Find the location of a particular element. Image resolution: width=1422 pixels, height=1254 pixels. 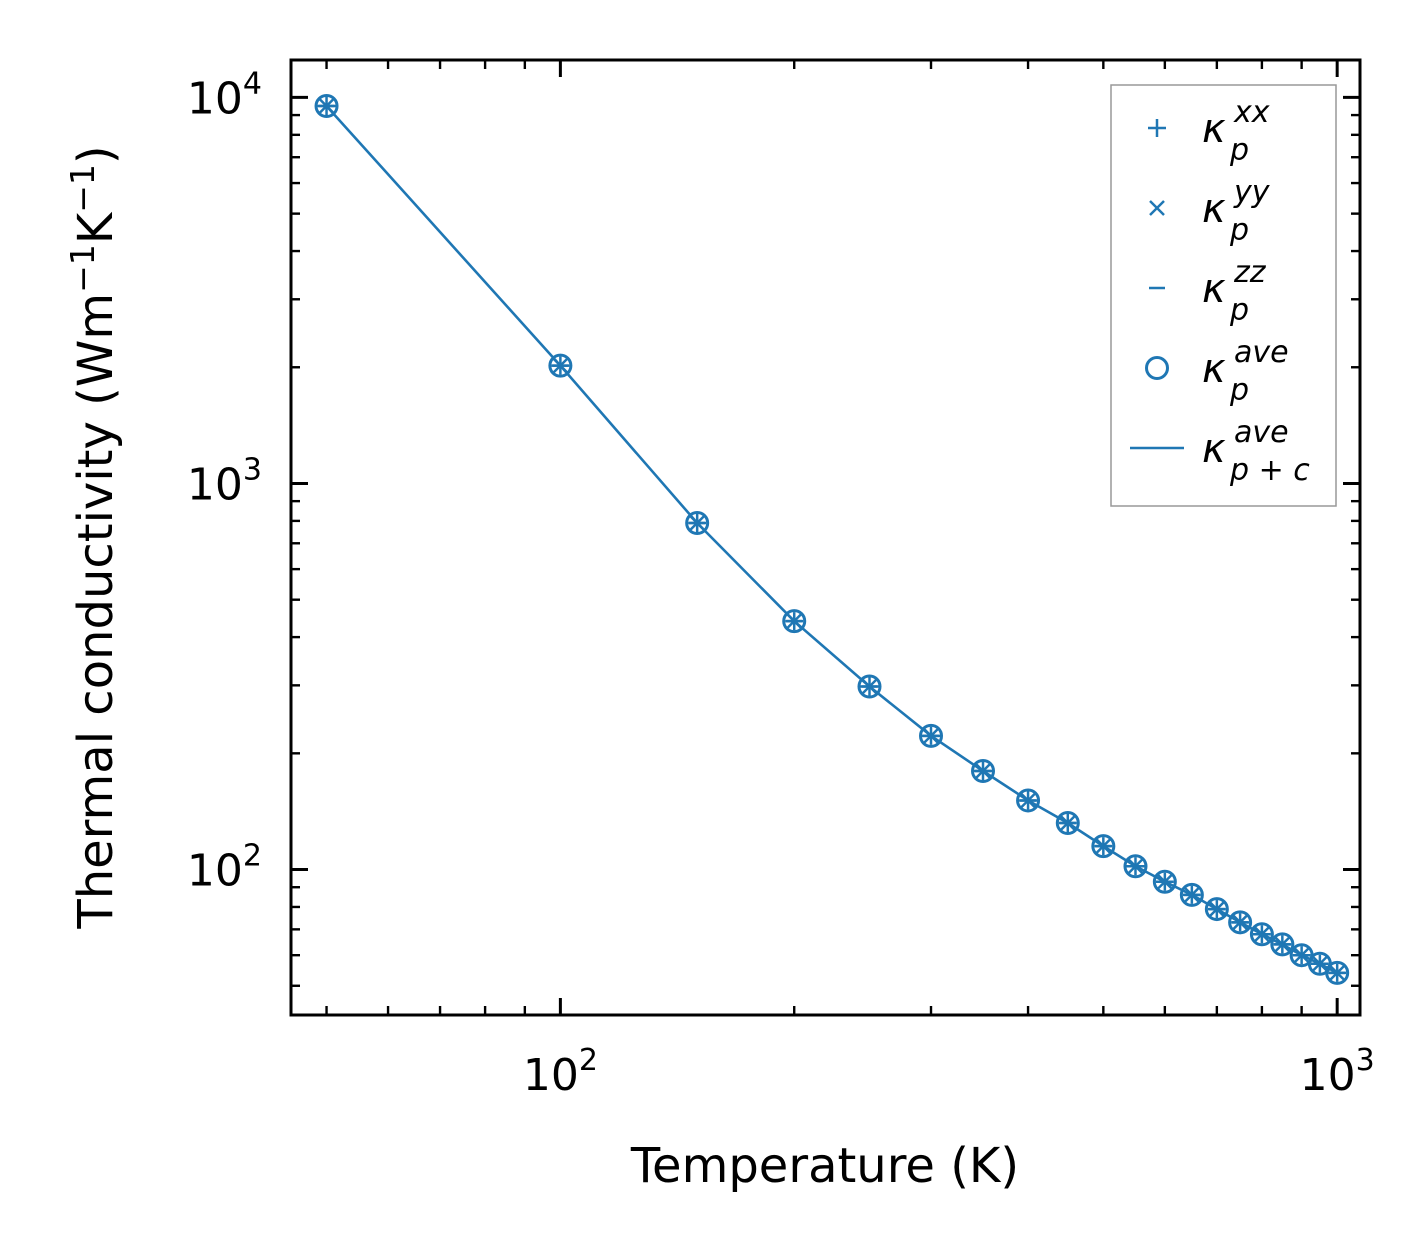

legend-label-sup: zz is located at coordinates (1250, 272).